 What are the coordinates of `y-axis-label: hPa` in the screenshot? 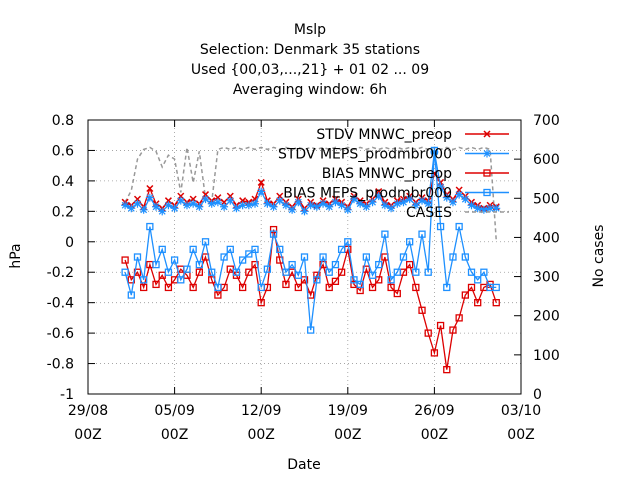 It's located at (16, 255).